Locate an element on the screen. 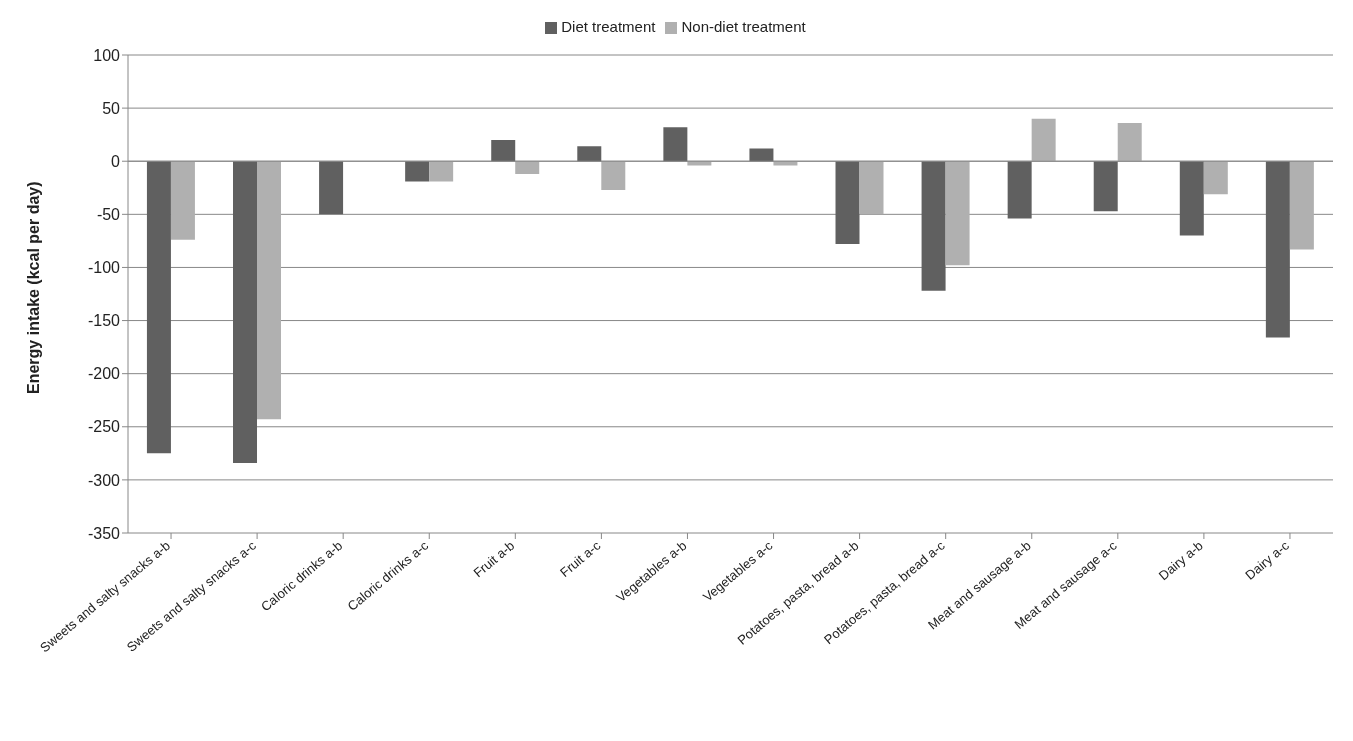 This screenshot has height=741, width=1353. legend-label: Non-diet treatment is located at coordinates (743, 26).